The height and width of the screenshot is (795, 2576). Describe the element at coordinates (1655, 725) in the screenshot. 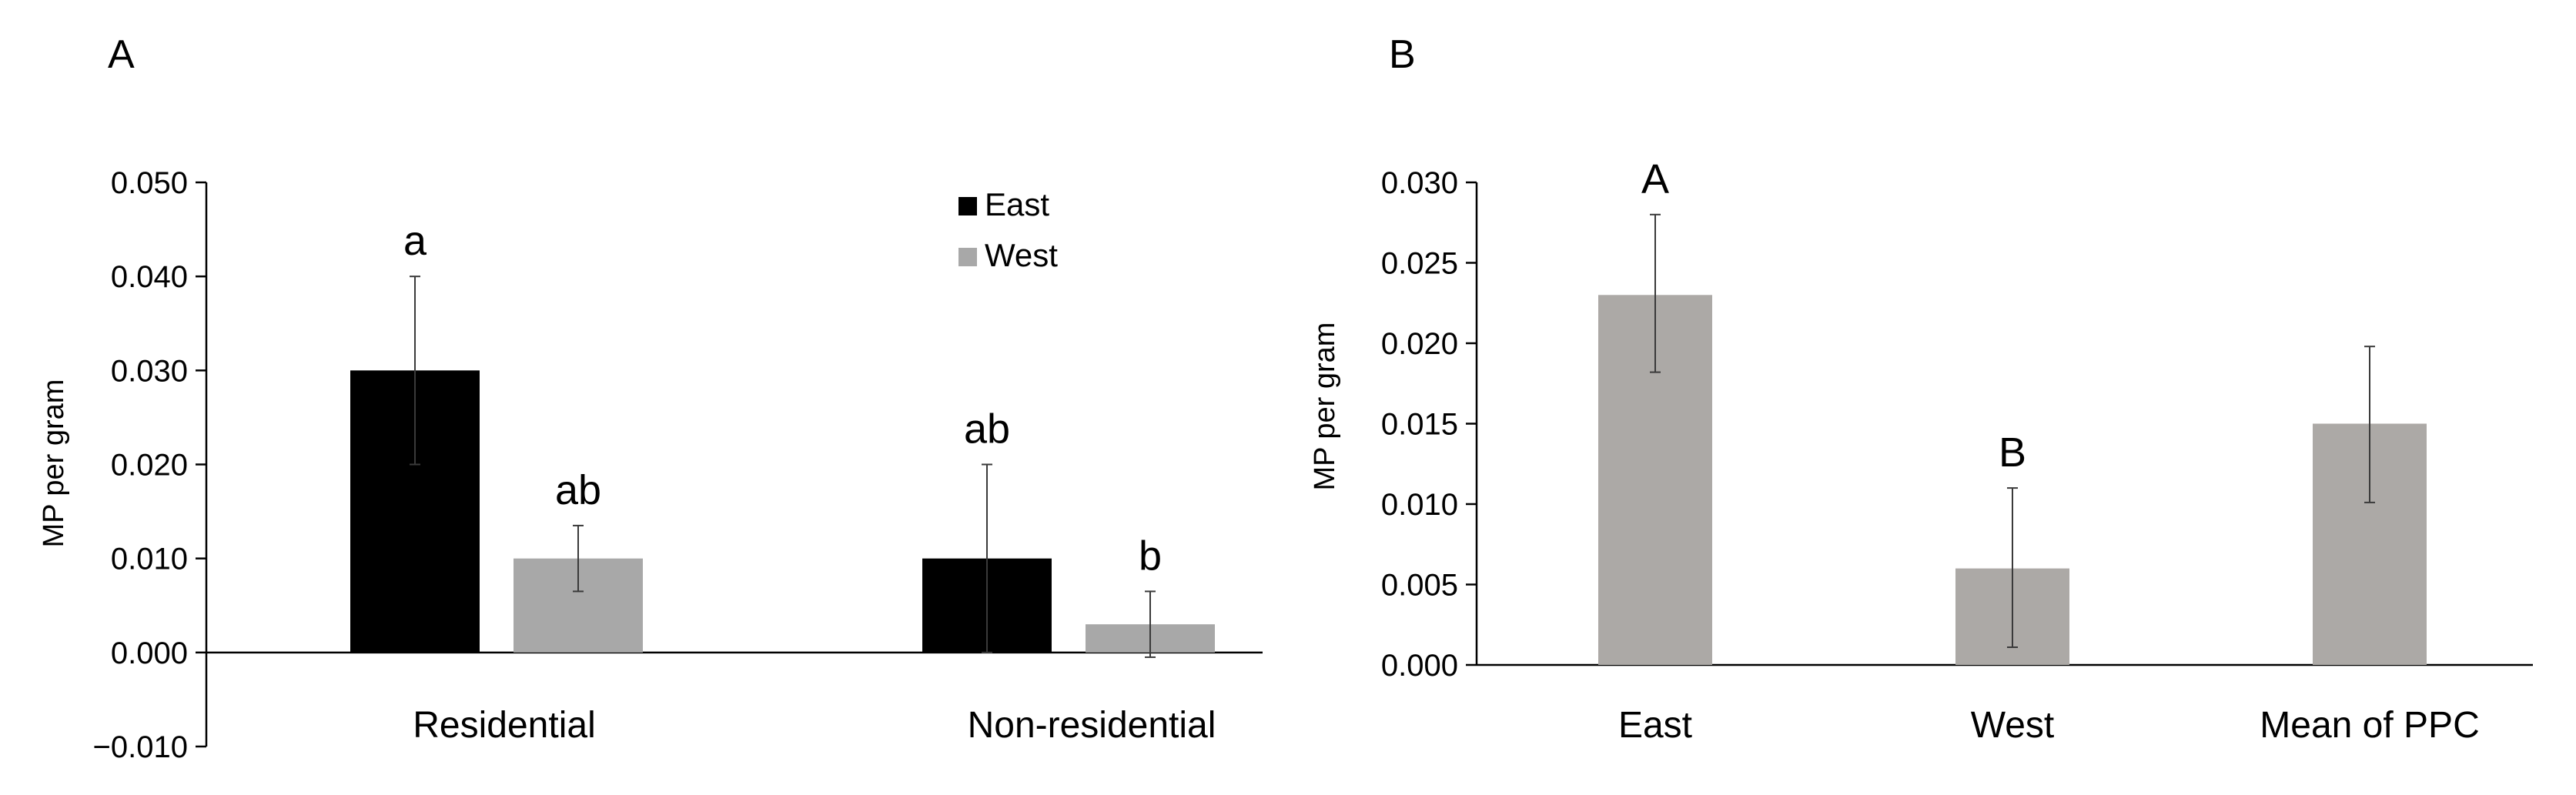

I see `panel-b-category-label: East` at that location.